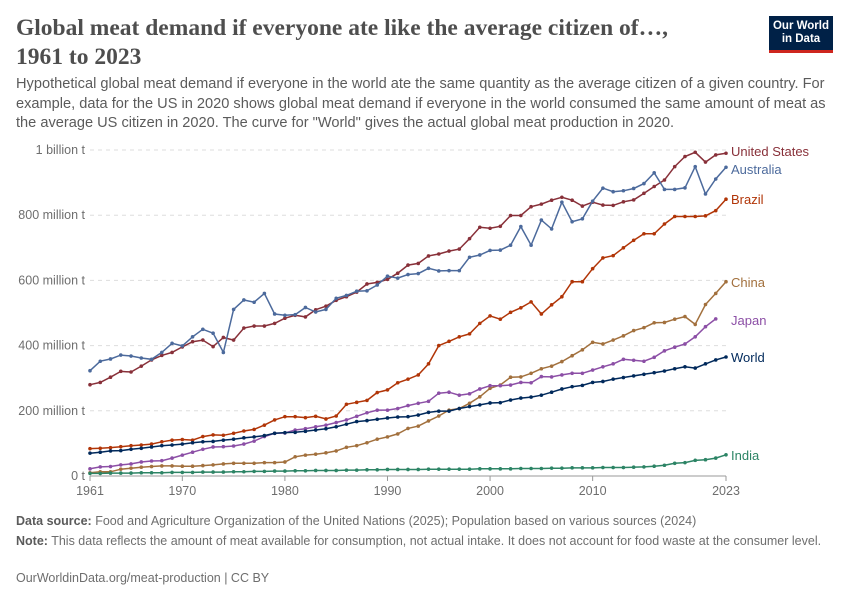 Image resolution: width=850 pixels, height=600 pixels. Describe the element at coordinates (285, 491) in the screenshot. I see `x-tick-label: 1980` at that location.